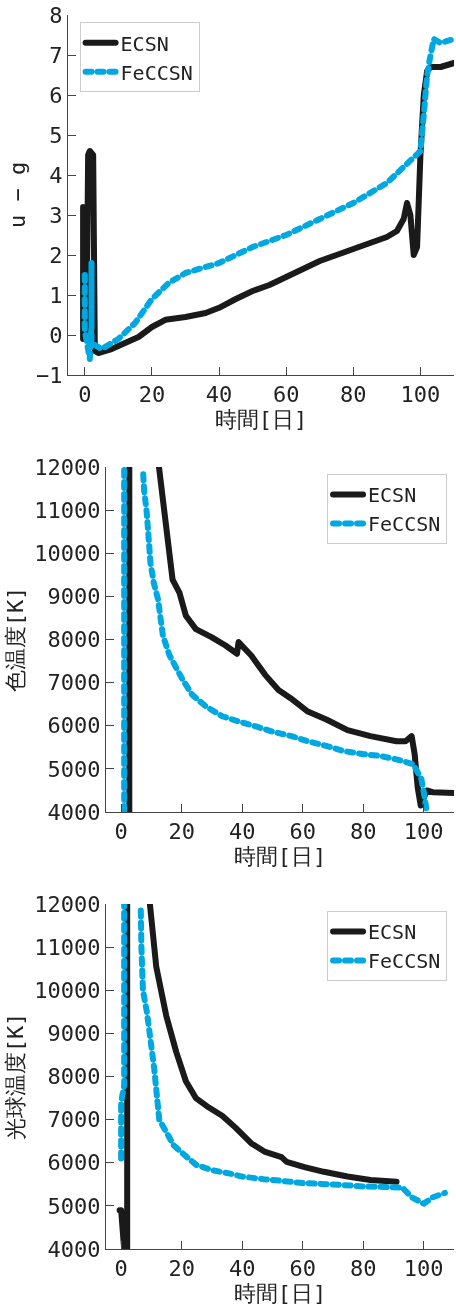 The image size is (456, 1312). I want to click on y-tick-label: 1, so click(56, 295).